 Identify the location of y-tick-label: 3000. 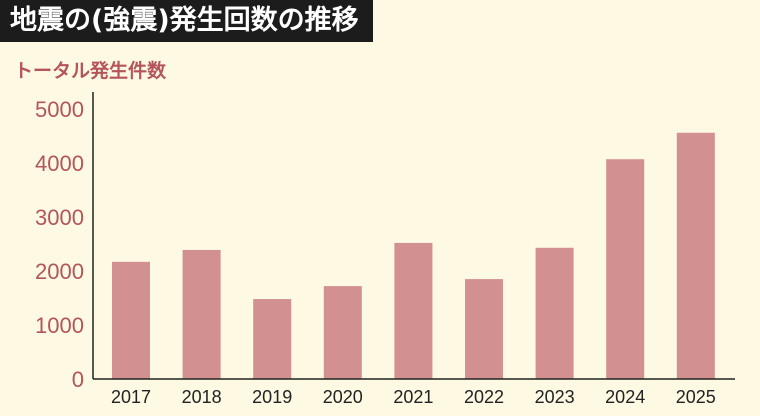
(59, 217).